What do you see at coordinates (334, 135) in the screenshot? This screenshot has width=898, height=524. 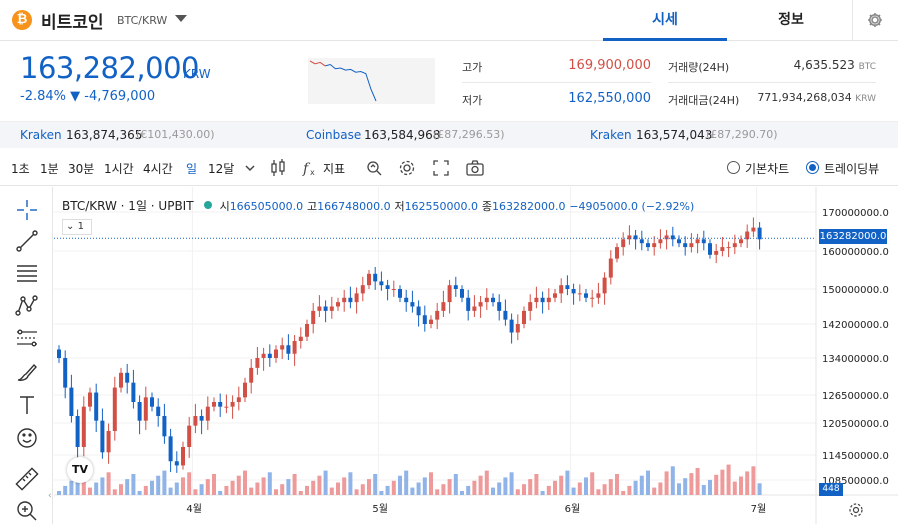 I see `exchange-name: Coinbase` at bounding box center [334, 135].